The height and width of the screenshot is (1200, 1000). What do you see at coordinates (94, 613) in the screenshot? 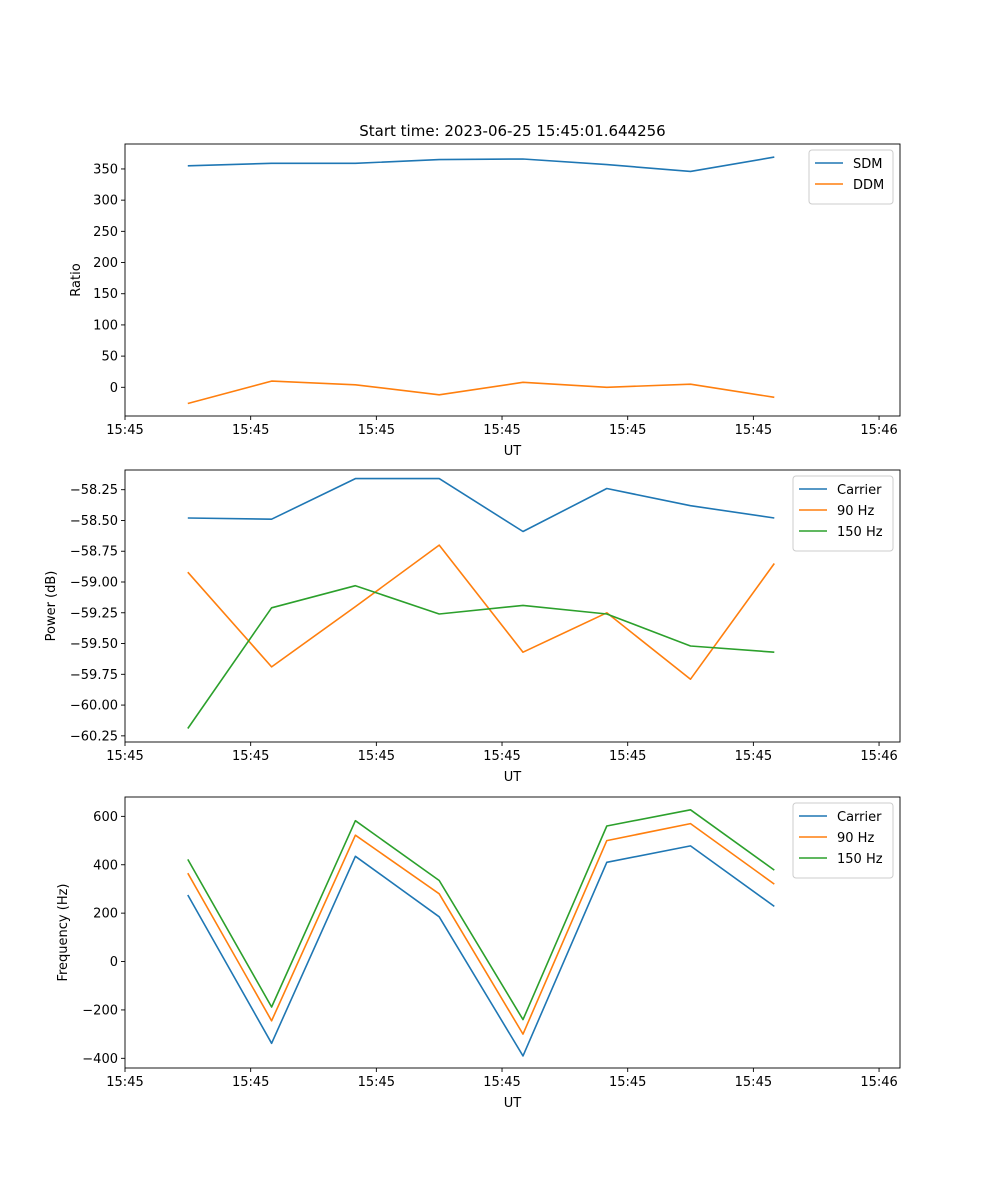
I see `y-tick-label: −59.25` at bounding box center [94, 613].